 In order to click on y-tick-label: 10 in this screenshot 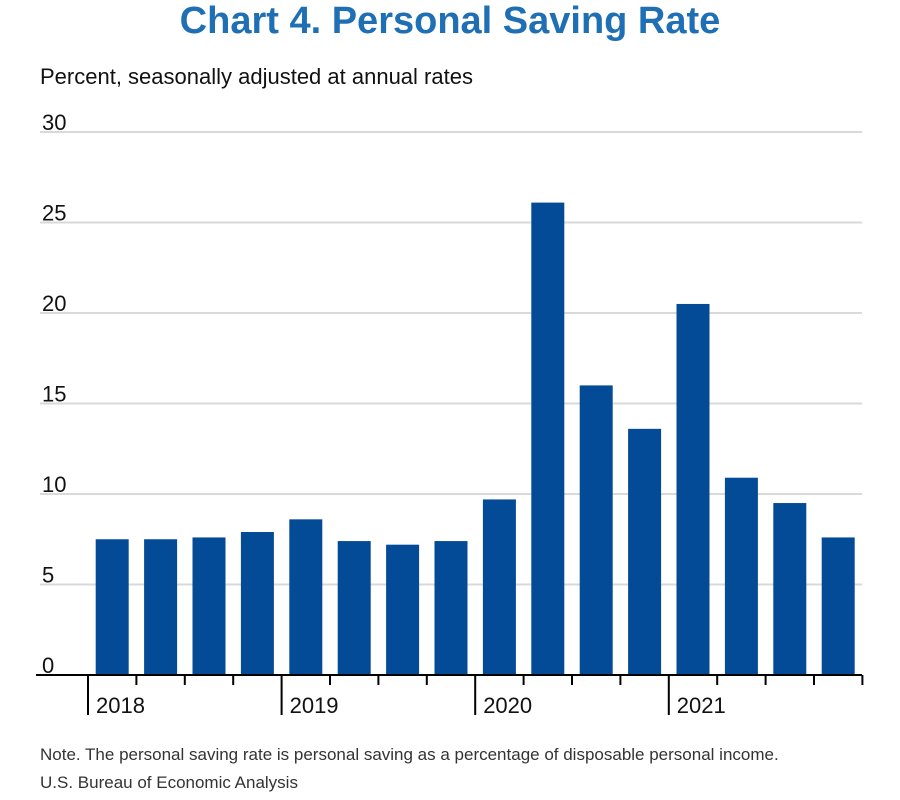, I will do `click(54, 484)`.